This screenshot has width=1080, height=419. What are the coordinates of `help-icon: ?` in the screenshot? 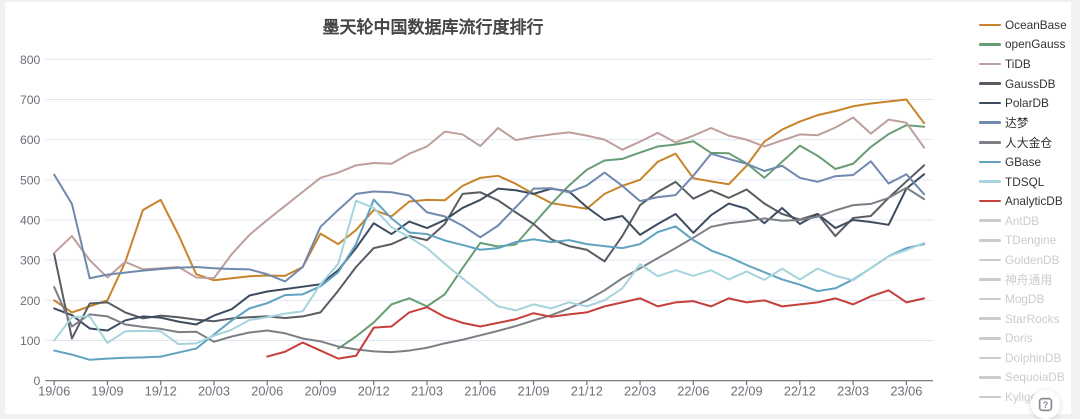 It's located at (1045, 404).